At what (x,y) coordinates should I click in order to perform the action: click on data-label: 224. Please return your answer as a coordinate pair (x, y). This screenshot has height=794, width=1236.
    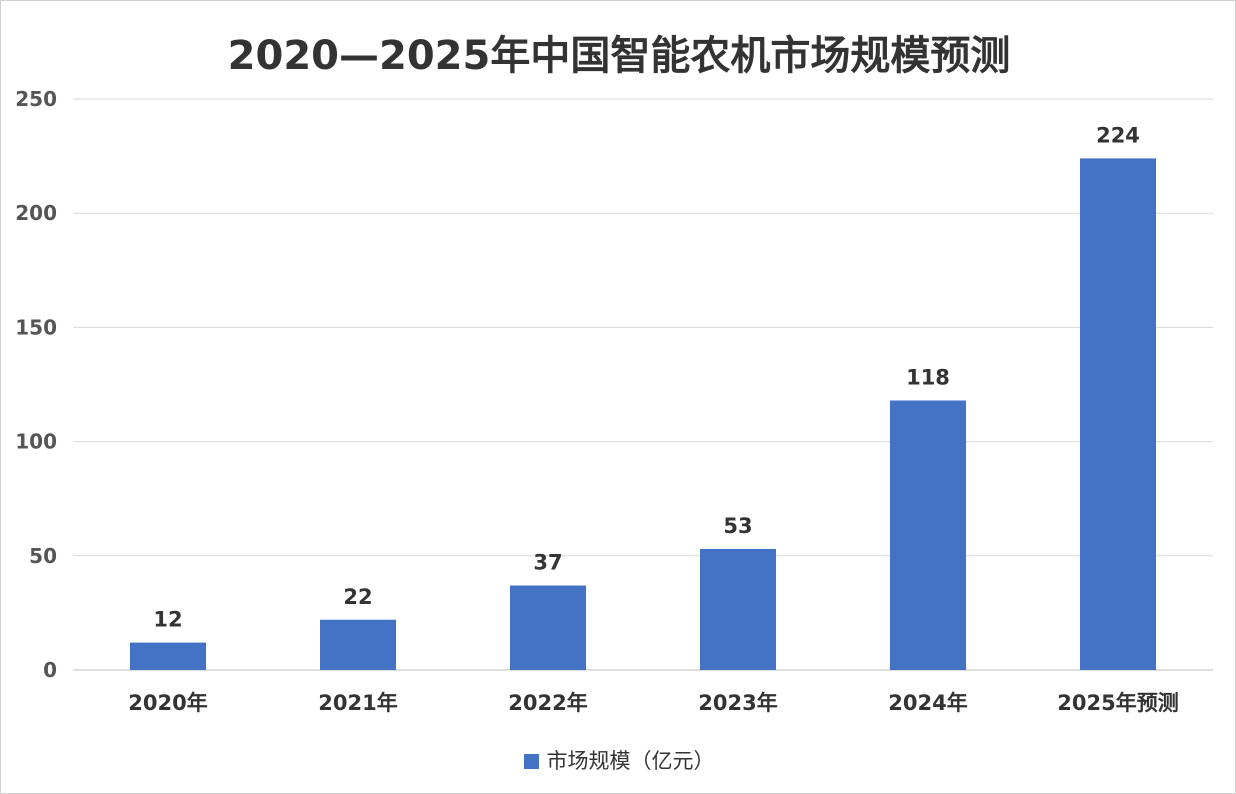
    Looking at the image, I should click on (1118, 135).